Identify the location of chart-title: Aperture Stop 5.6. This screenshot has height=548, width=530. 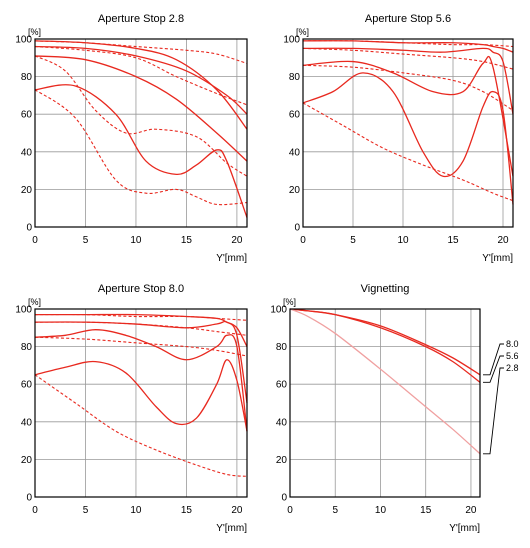
(408, 19).